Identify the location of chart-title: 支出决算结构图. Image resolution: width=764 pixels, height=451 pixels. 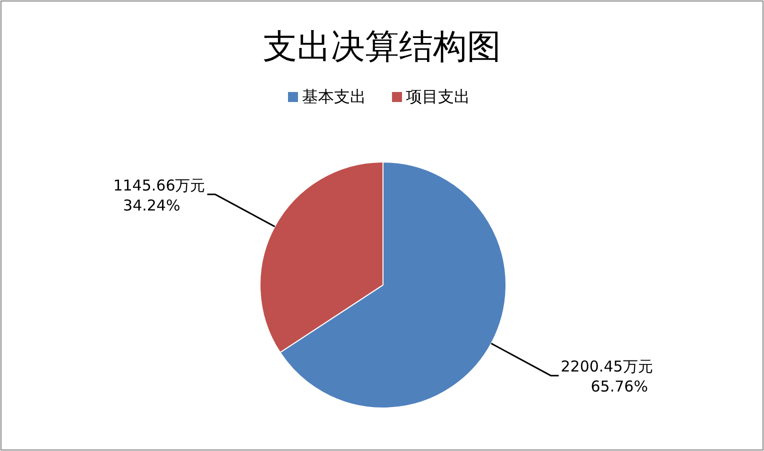
(382, 47).